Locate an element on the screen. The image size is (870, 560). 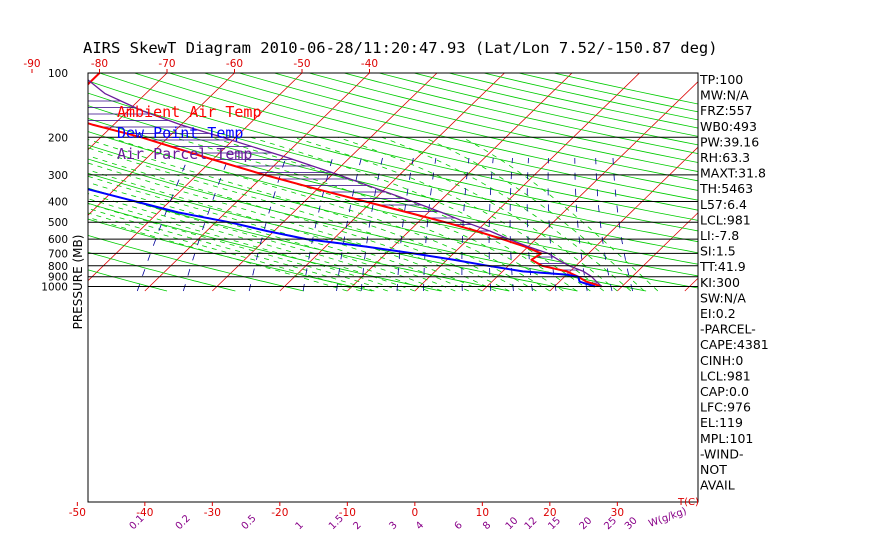
stat-item: AVAIL is located at coordinates (717, 485).